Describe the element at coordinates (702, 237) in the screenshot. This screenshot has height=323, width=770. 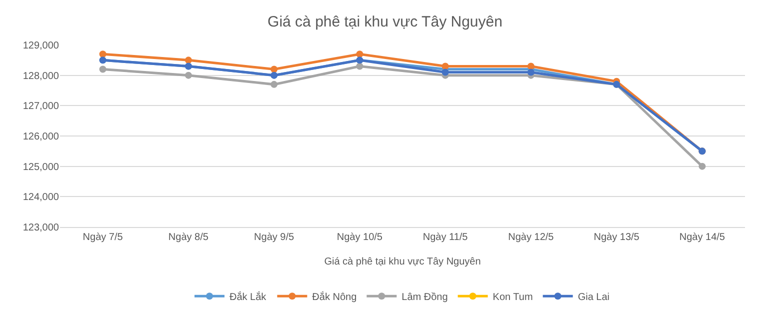
I see `x-tick-label: Ngày 14/5` at that location.